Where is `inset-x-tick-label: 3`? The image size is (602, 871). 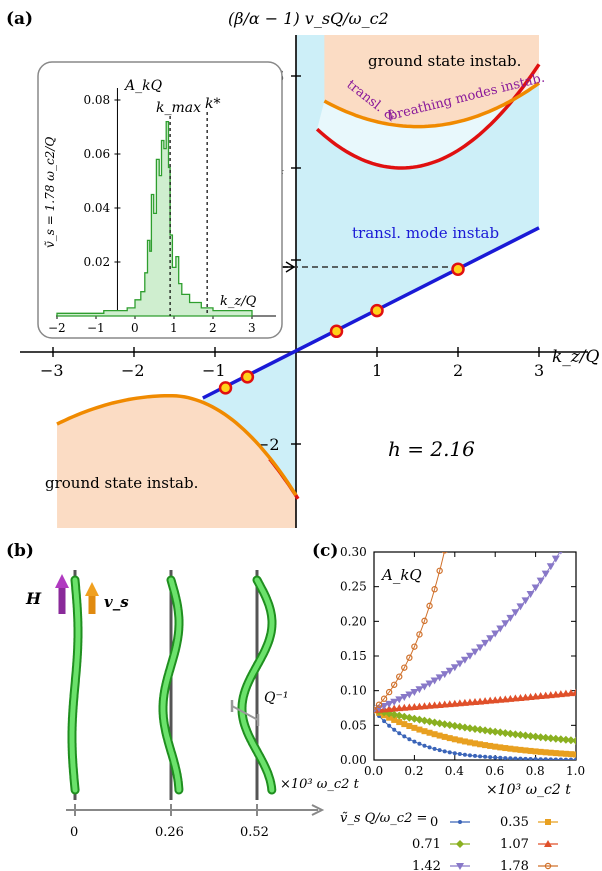
inset-x-tick-label: 3 is located at coordinates (252, 328).